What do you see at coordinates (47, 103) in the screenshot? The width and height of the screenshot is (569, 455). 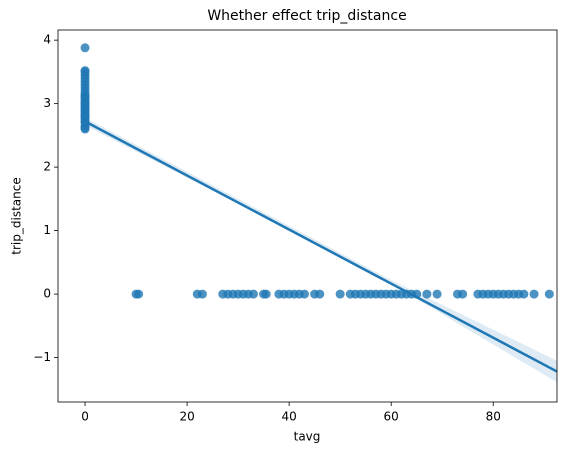 I see `y-tick-label: 3` at bounding box center [47, 103].